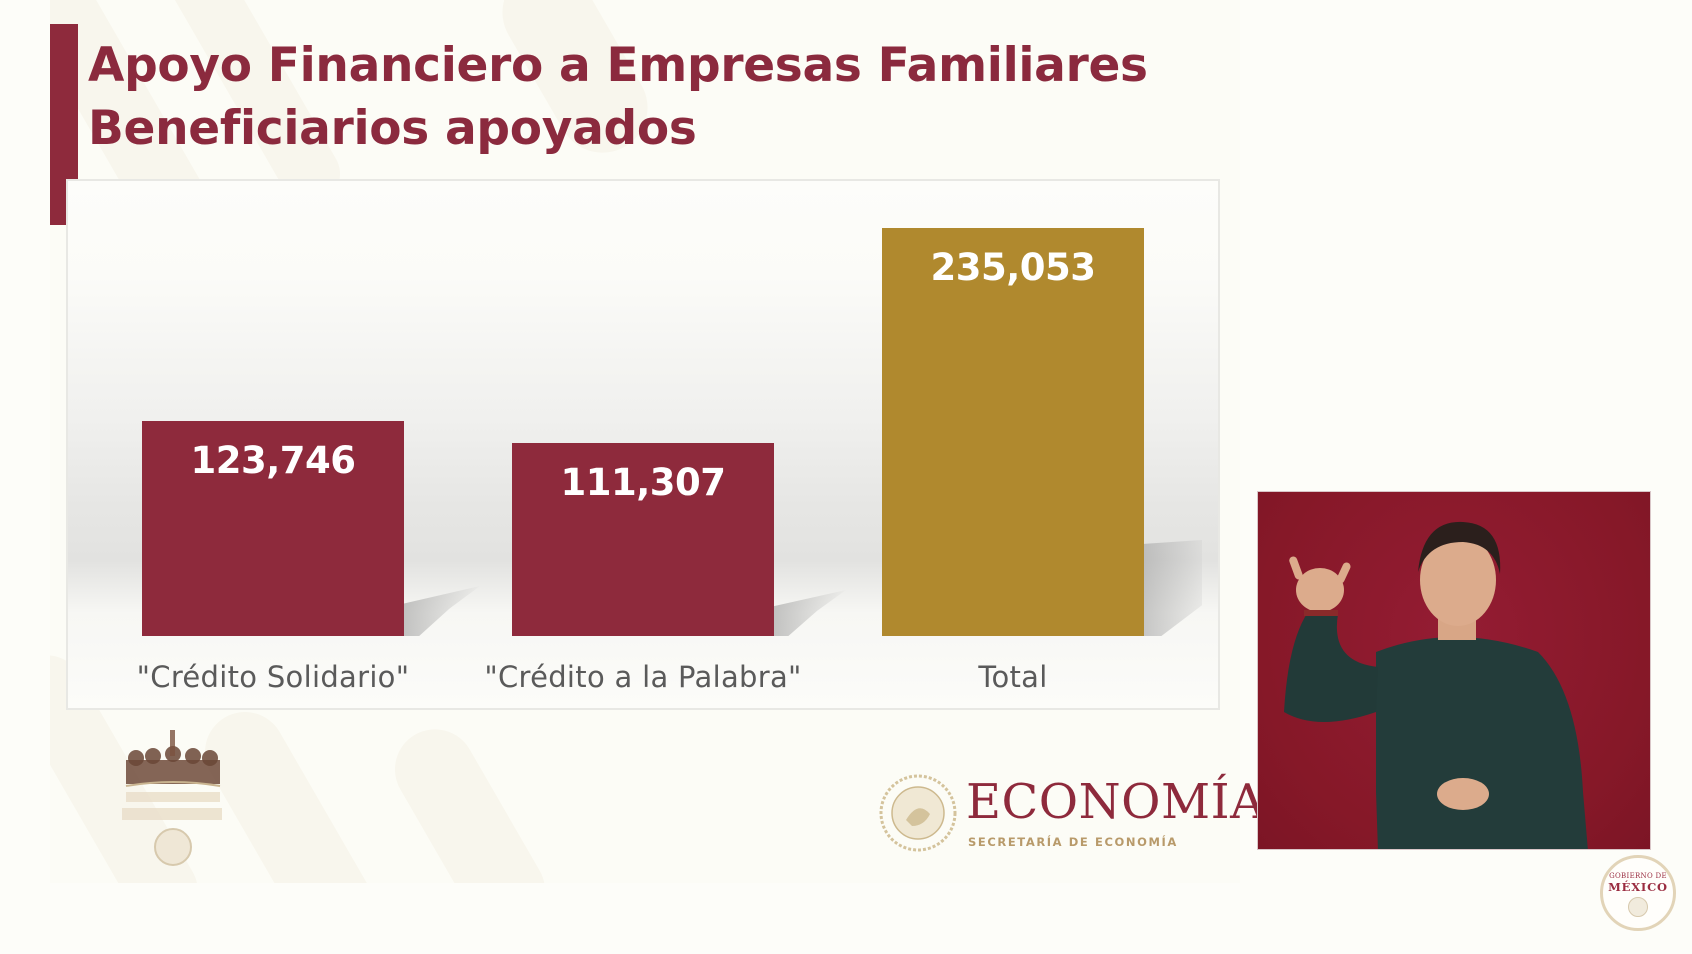  I want to click on watermark-stroke, so click(470, 798).